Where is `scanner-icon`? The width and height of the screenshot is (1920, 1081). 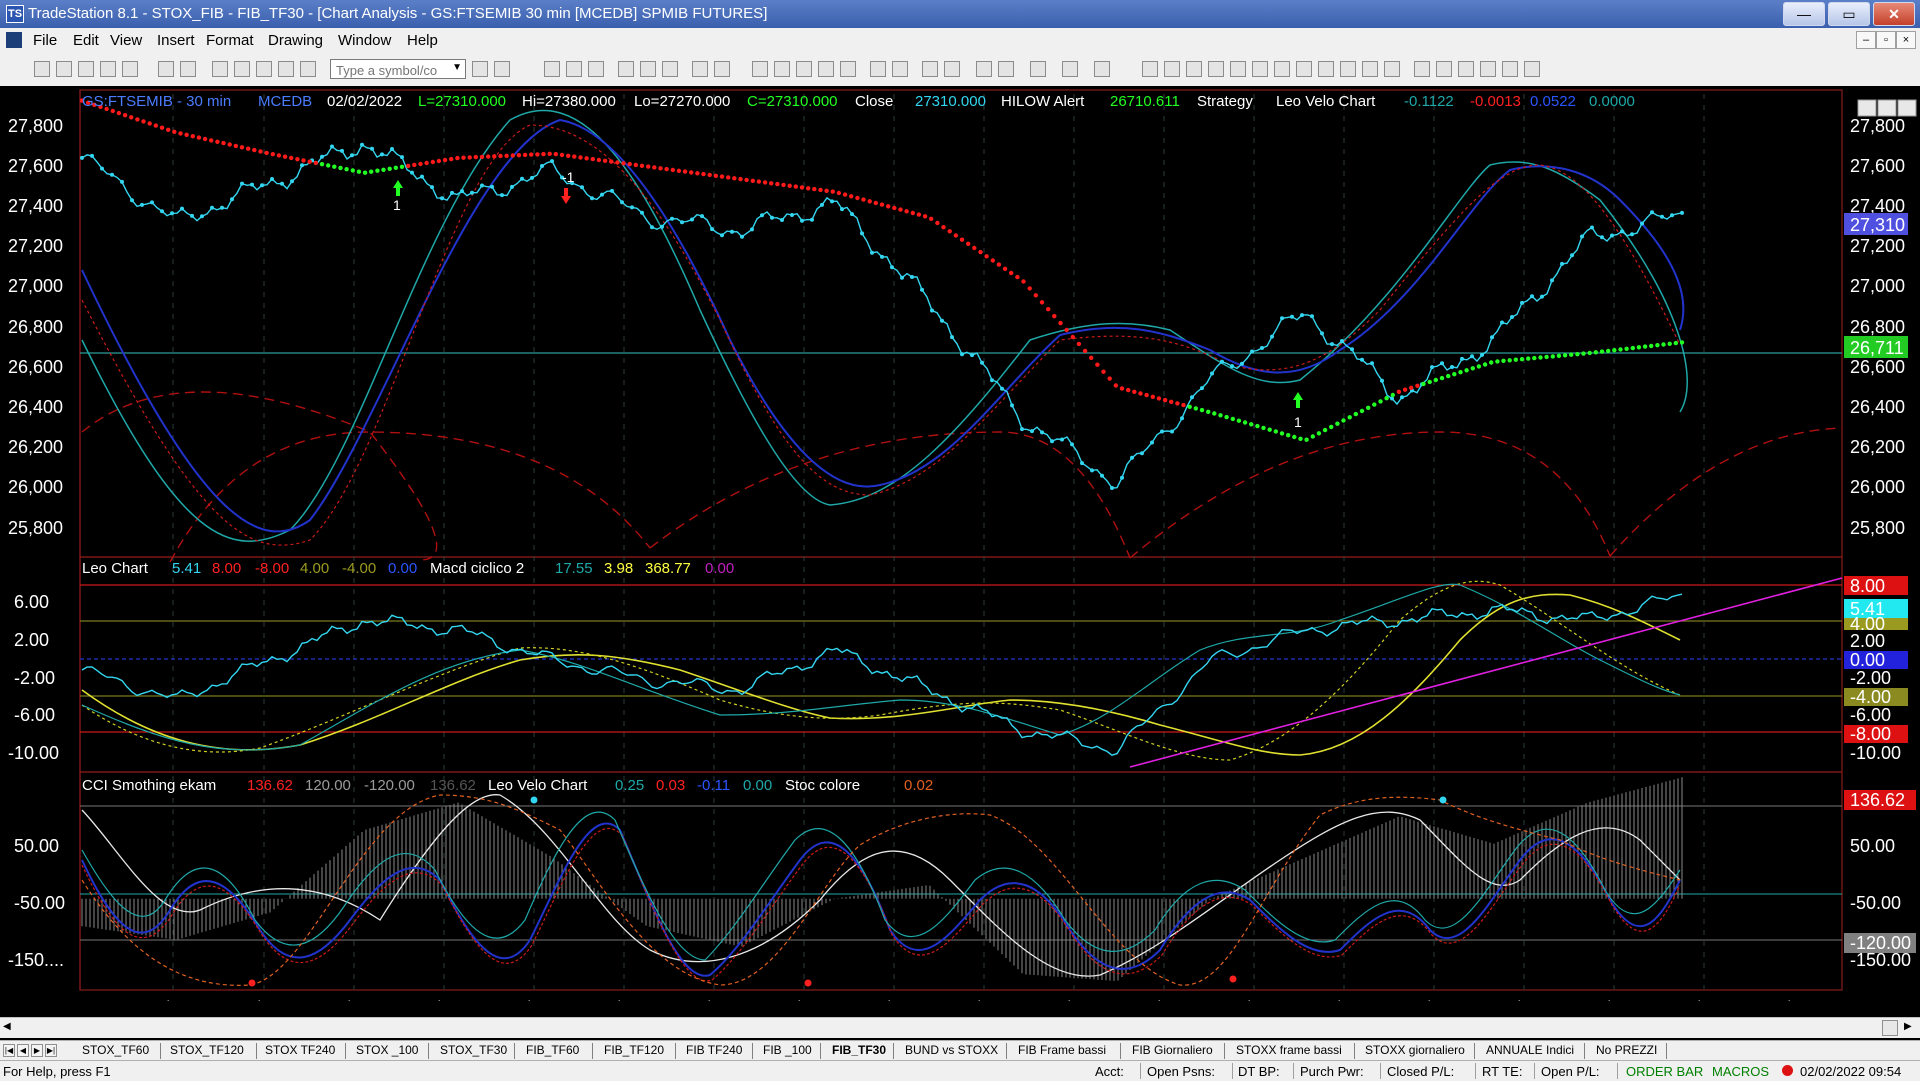
scanner-icon is located at coordinates (626, 69).